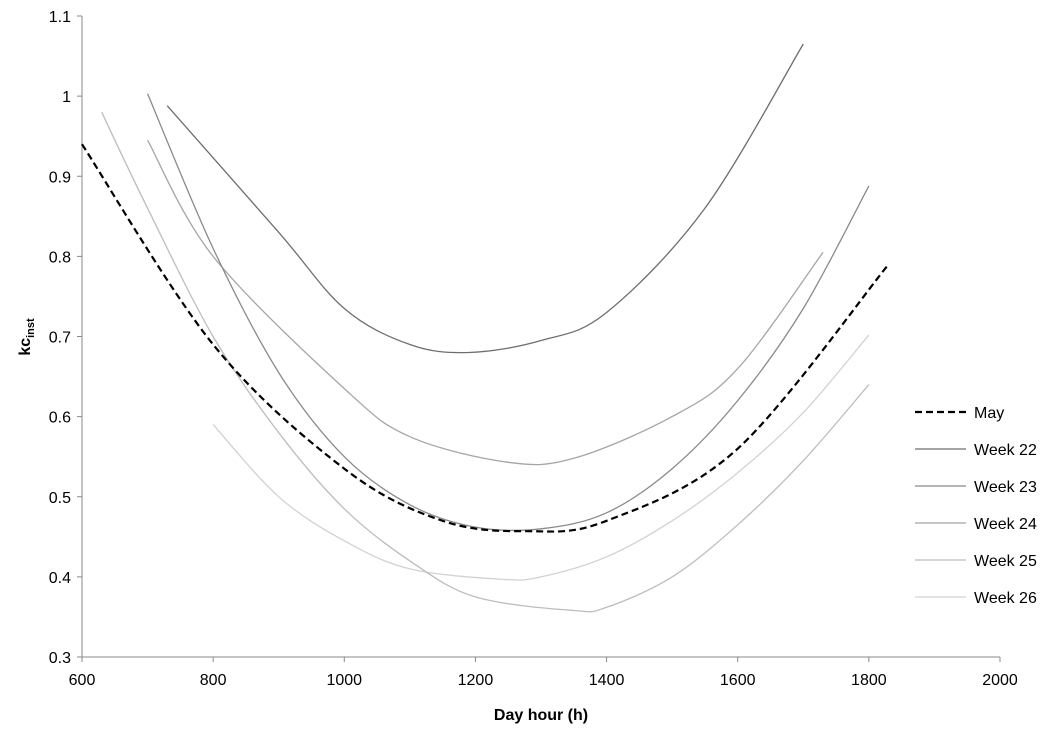 This screenshot has height=733, width=1055. I want to click on y-axis-title-sub: inst, so click(31, 328).